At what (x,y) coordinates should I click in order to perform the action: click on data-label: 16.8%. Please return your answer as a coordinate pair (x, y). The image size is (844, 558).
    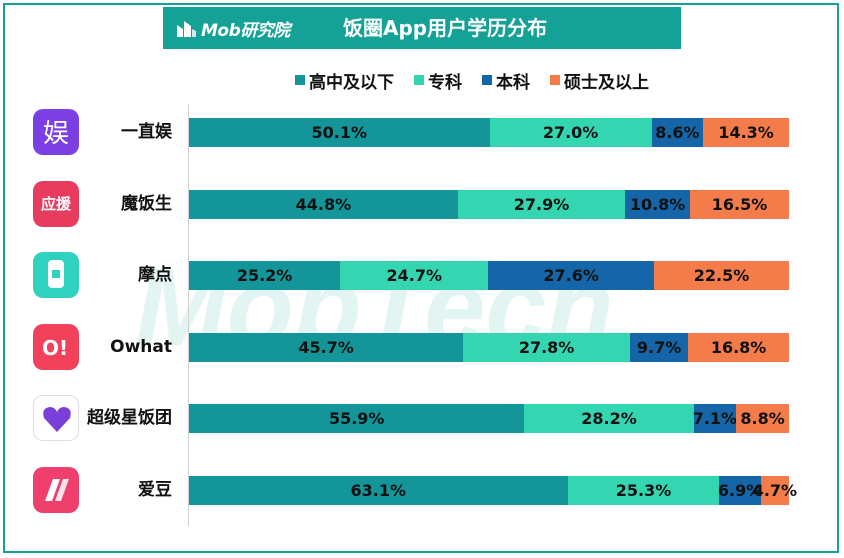
    Looking at the image, I should click on (738, 347).